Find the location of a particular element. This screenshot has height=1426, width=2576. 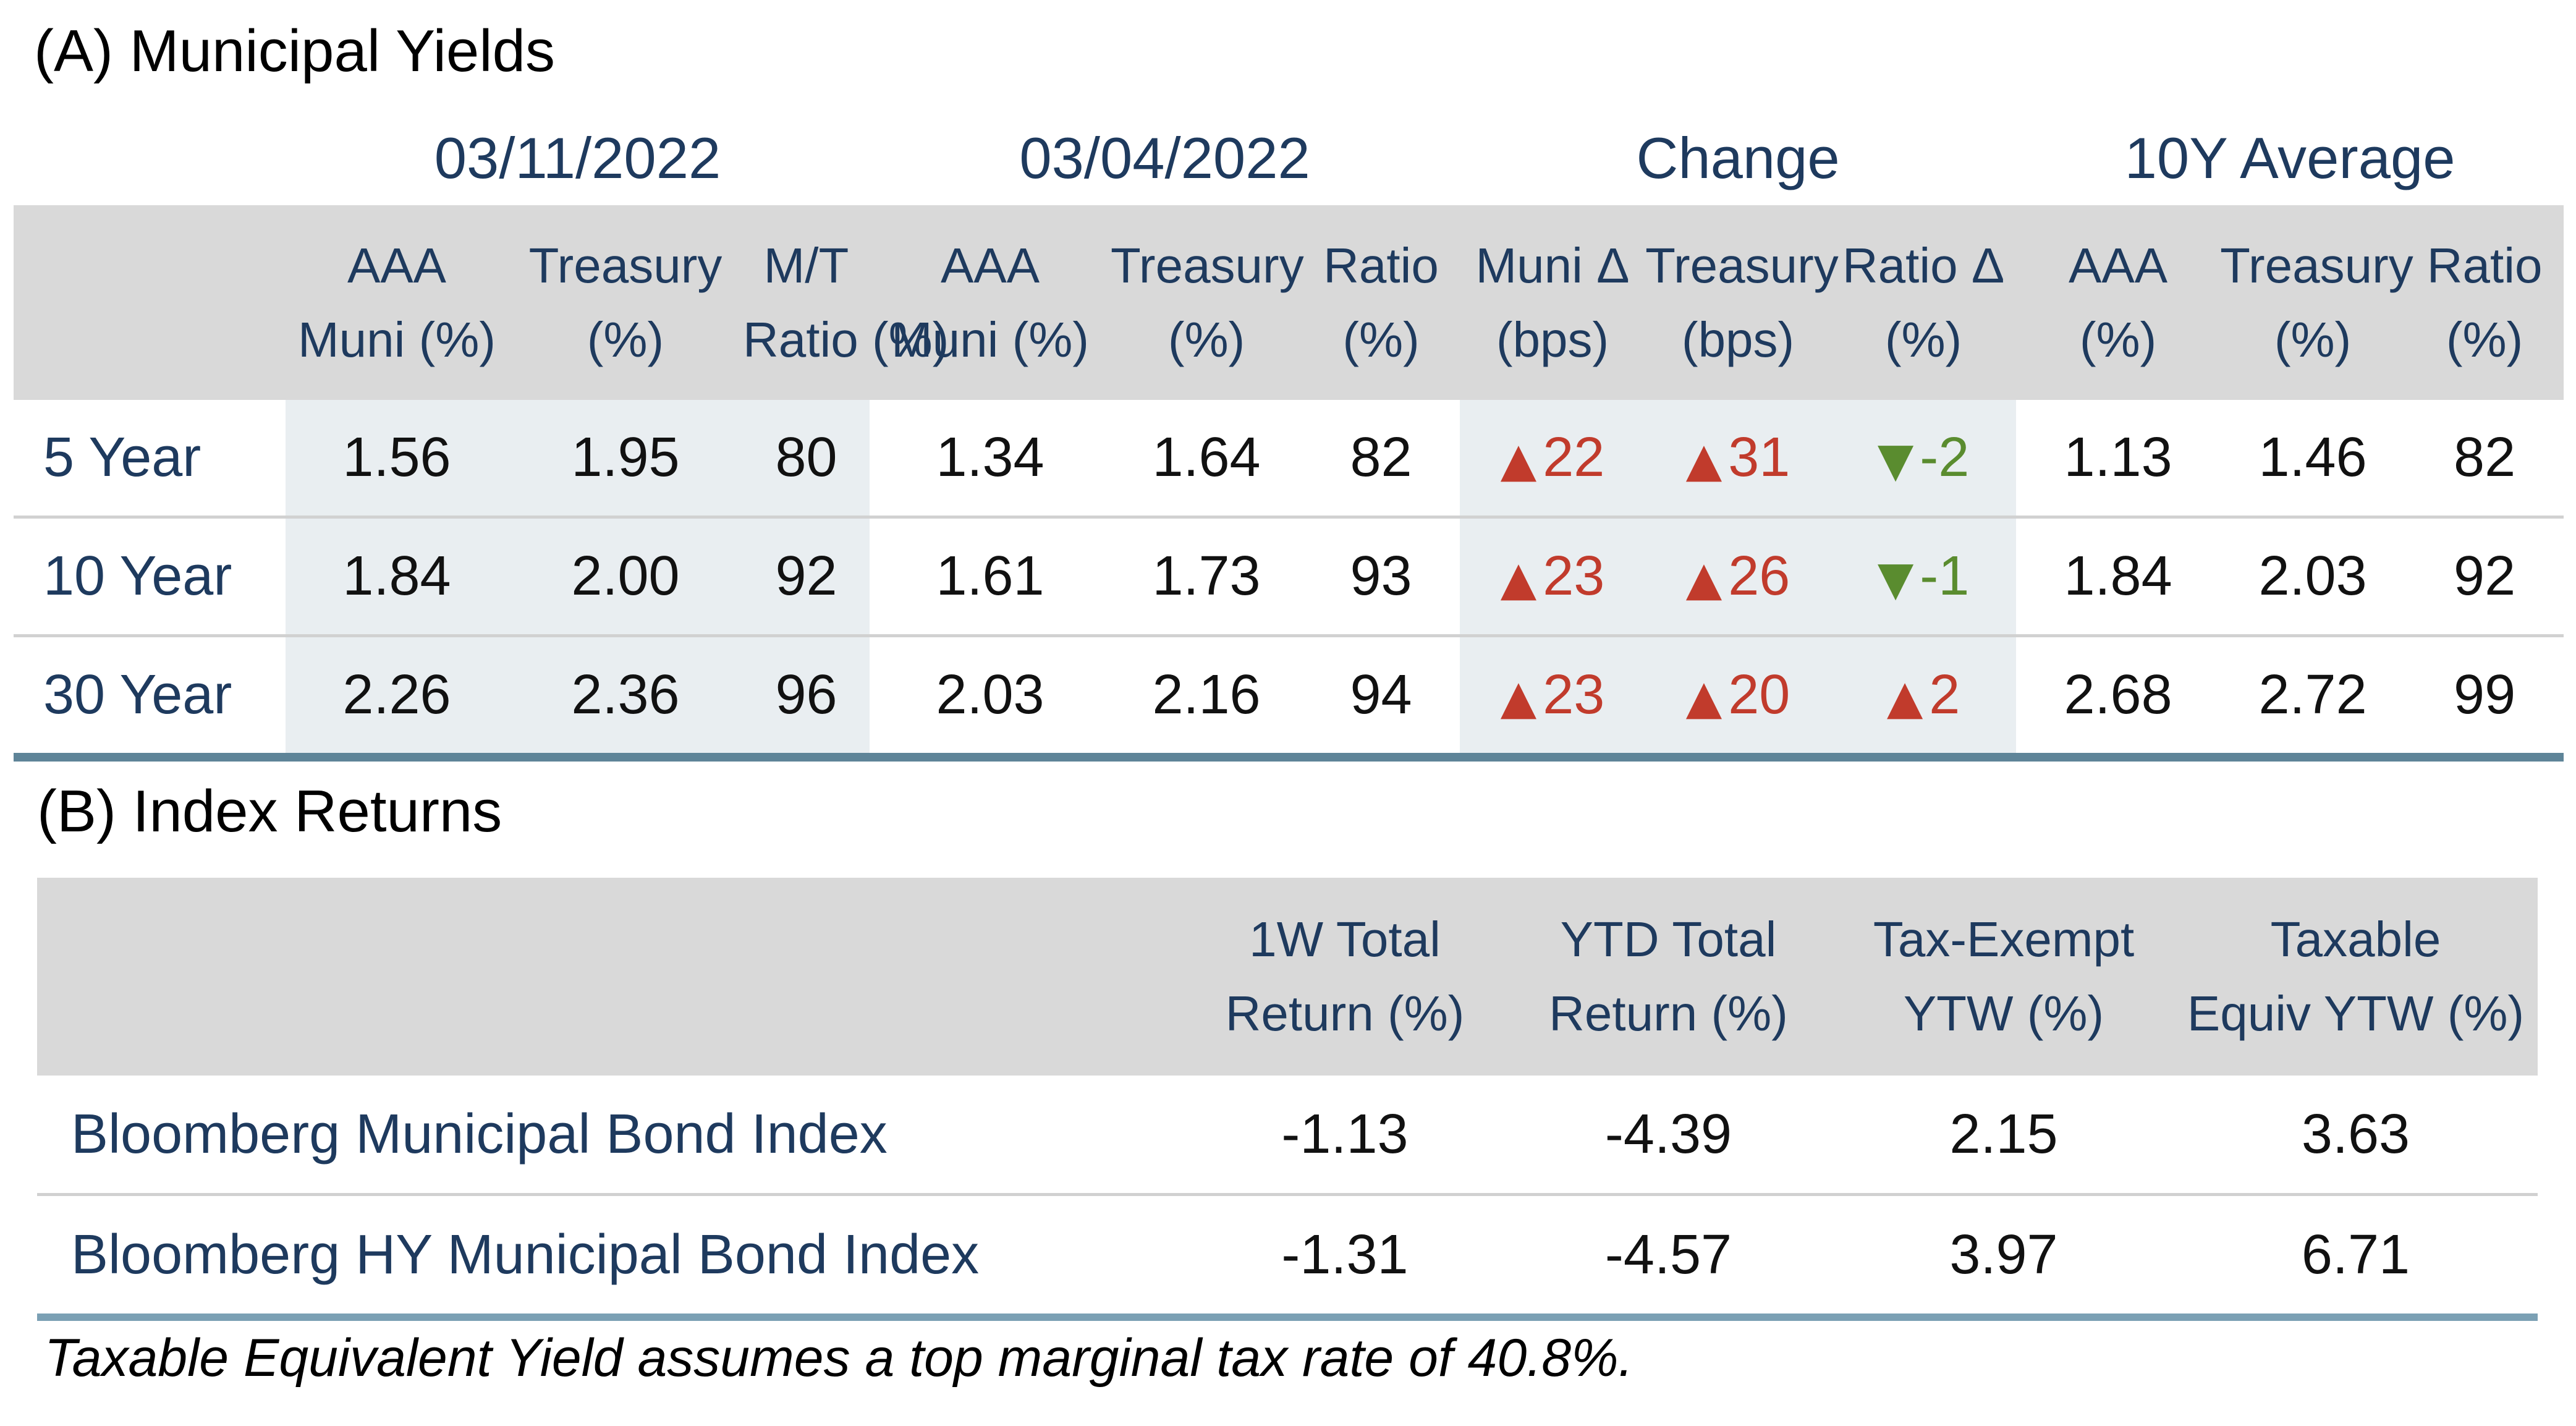

date-group-spacer is located at coordinates (150, 151).